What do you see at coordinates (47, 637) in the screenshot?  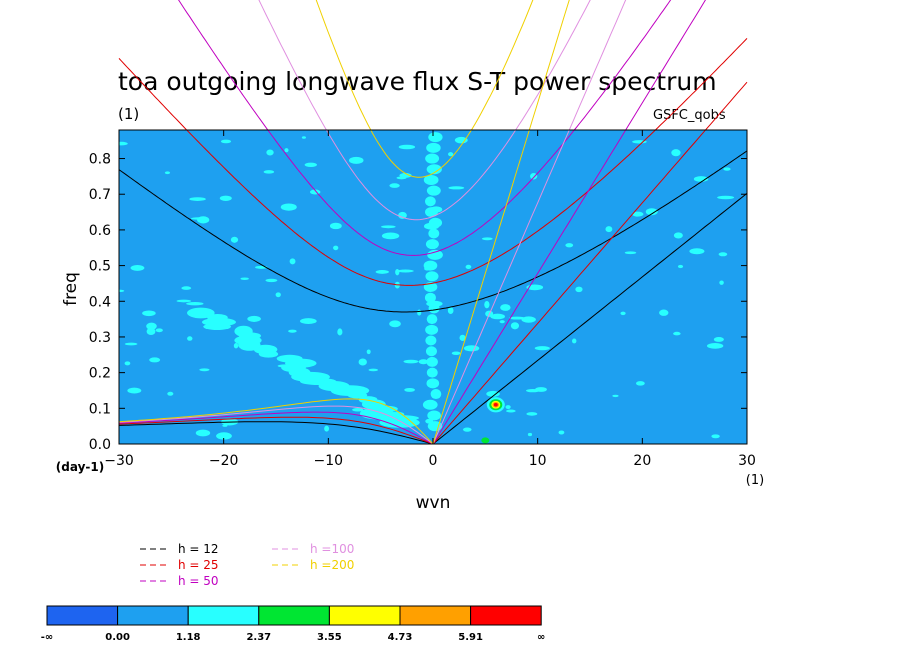 I see `colorbar-label: -∞` at bounding box center [47, 637].